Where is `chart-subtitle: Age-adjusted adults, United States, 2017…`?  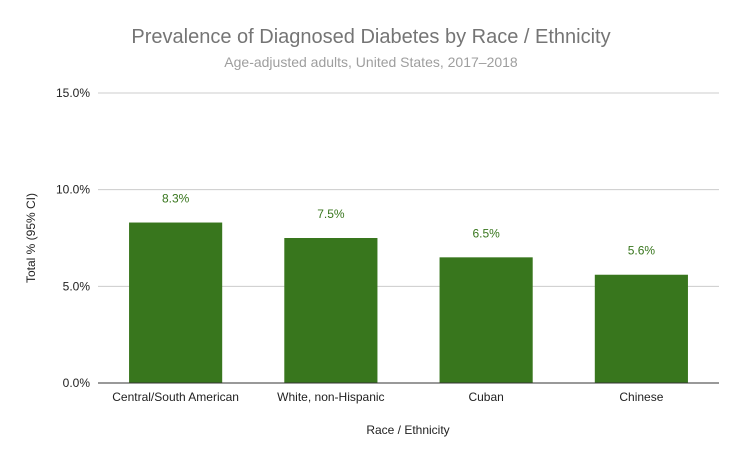
chart-subtitle: Age-adjusted adults, United States, 2017… is located at coordinates (371, 62).